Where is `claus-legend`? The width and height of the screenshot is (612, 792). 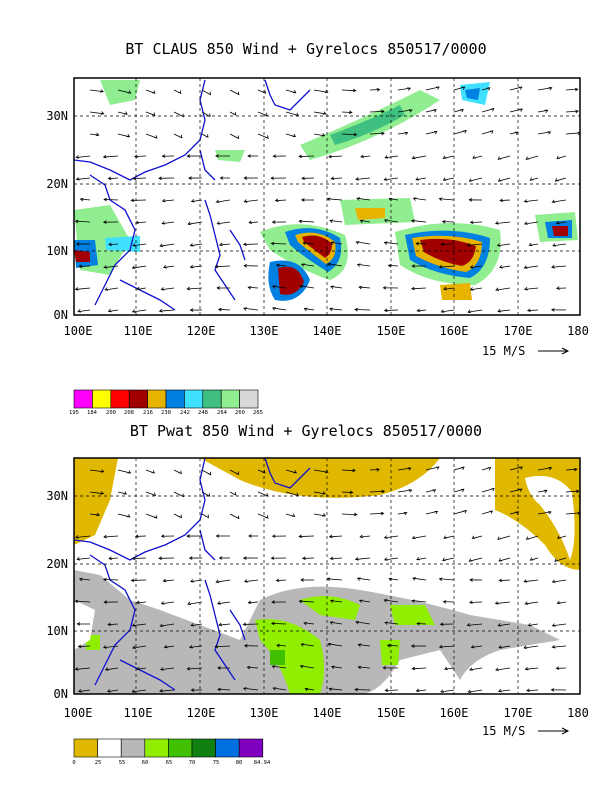 claus-legend is located at coordinates (166, 399).